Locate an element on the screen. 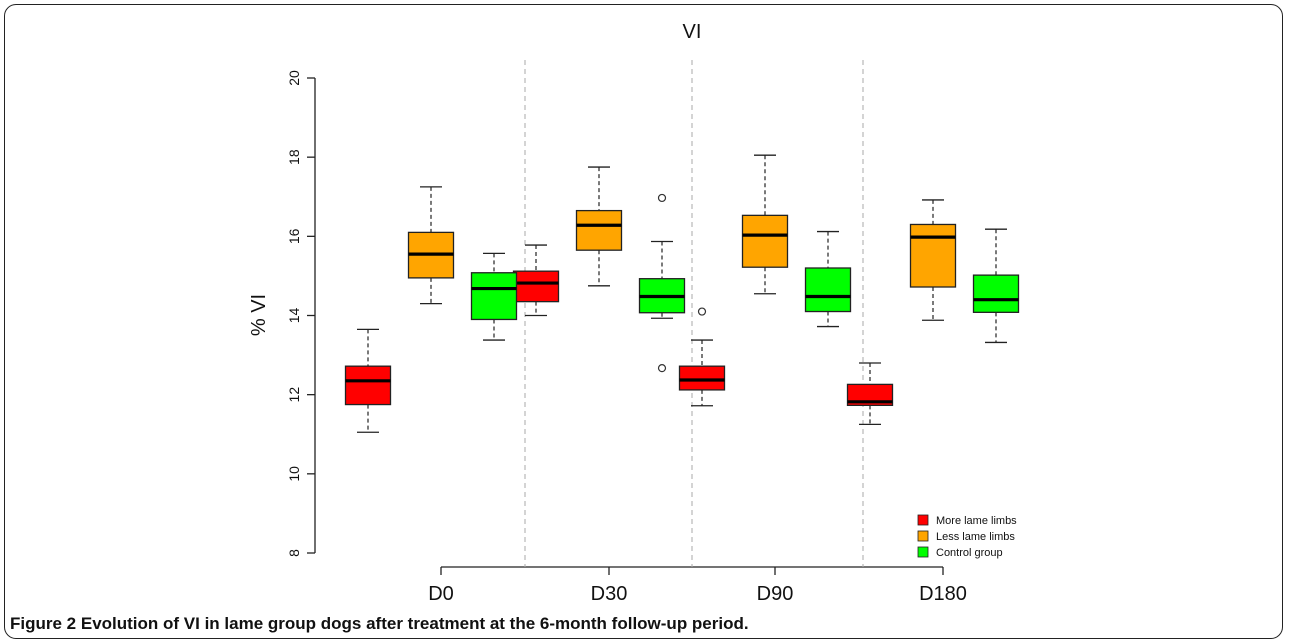  x-axis: D0 D30 D90 D180 is located at coordinates (697, 585).